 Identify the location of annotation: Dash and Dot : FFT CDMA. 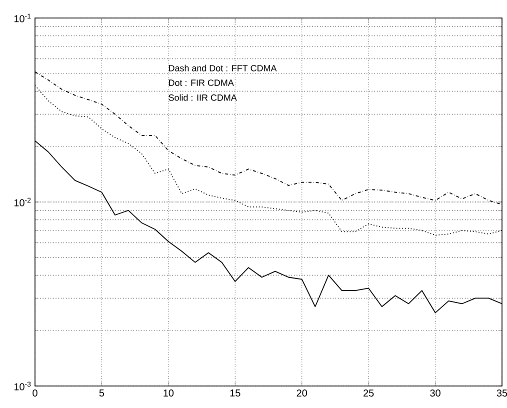
(223, 68).